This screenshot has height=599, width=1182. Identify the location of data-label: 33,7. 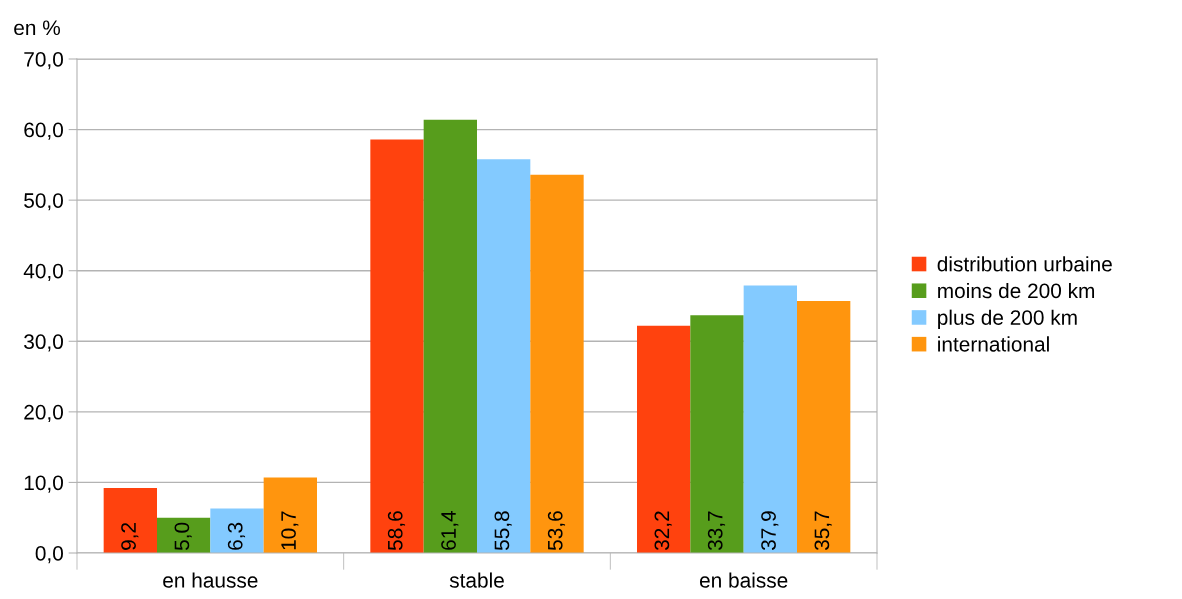
(716, 531).